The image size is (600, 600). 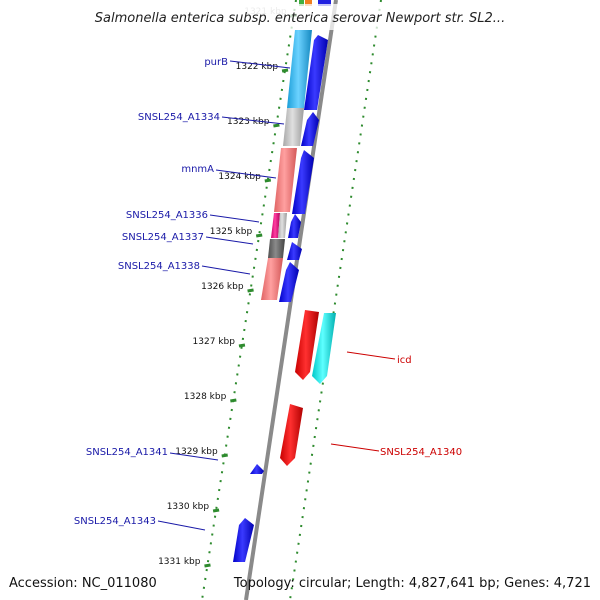 I want to click on gene-arrow-A1341, so click(x=257, y=469).